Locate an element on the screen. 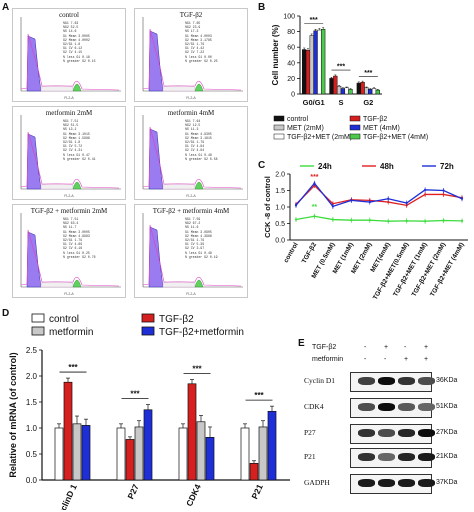  flow-stat-row: G2 Mean 4.0002 is located at coordinates (76, 39).